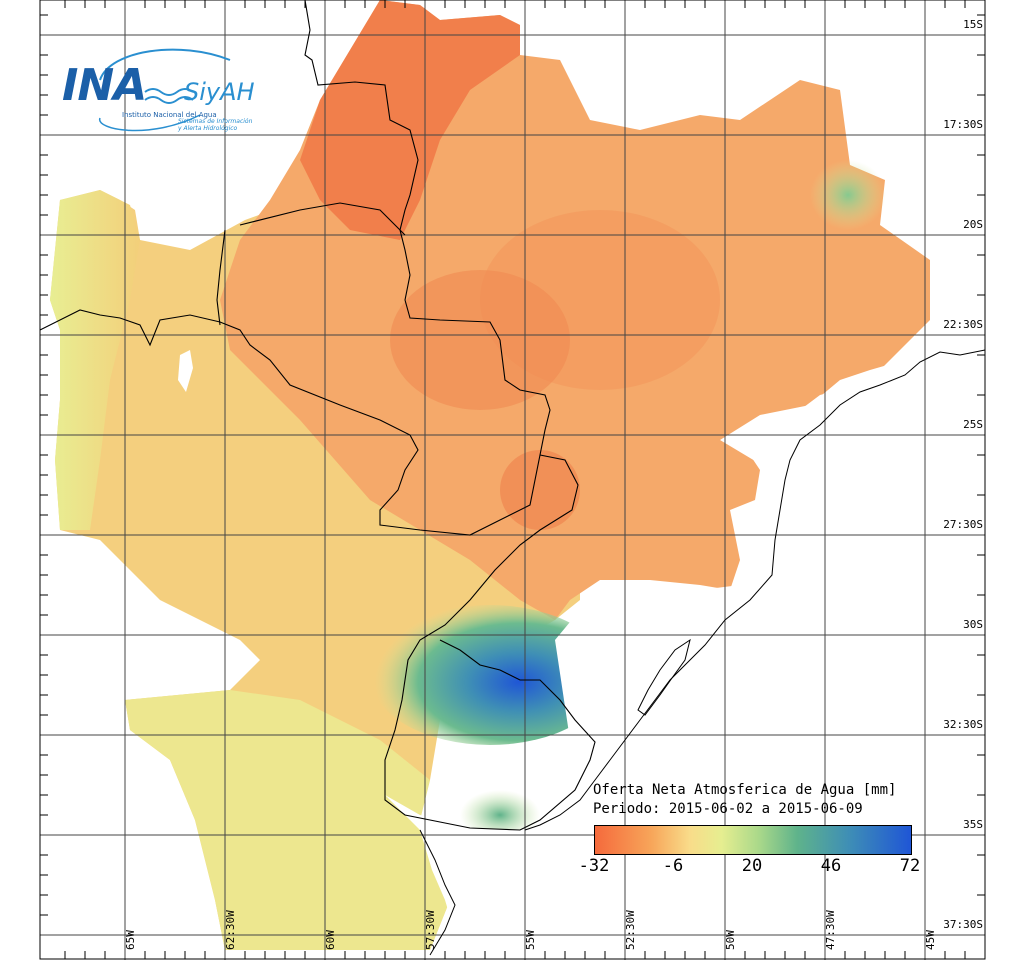 Image resolution: width=1024 pixels, height=960 pixels. I want to click on lon-label: 50W, so click(730, 940).